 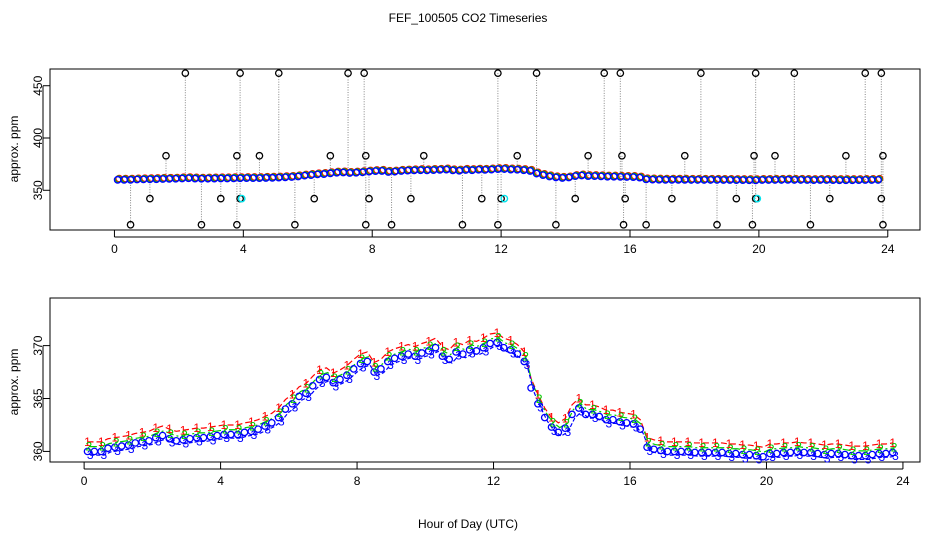 I want to click on top-y-axis: 350 400 450, so click(x=40, y=137).